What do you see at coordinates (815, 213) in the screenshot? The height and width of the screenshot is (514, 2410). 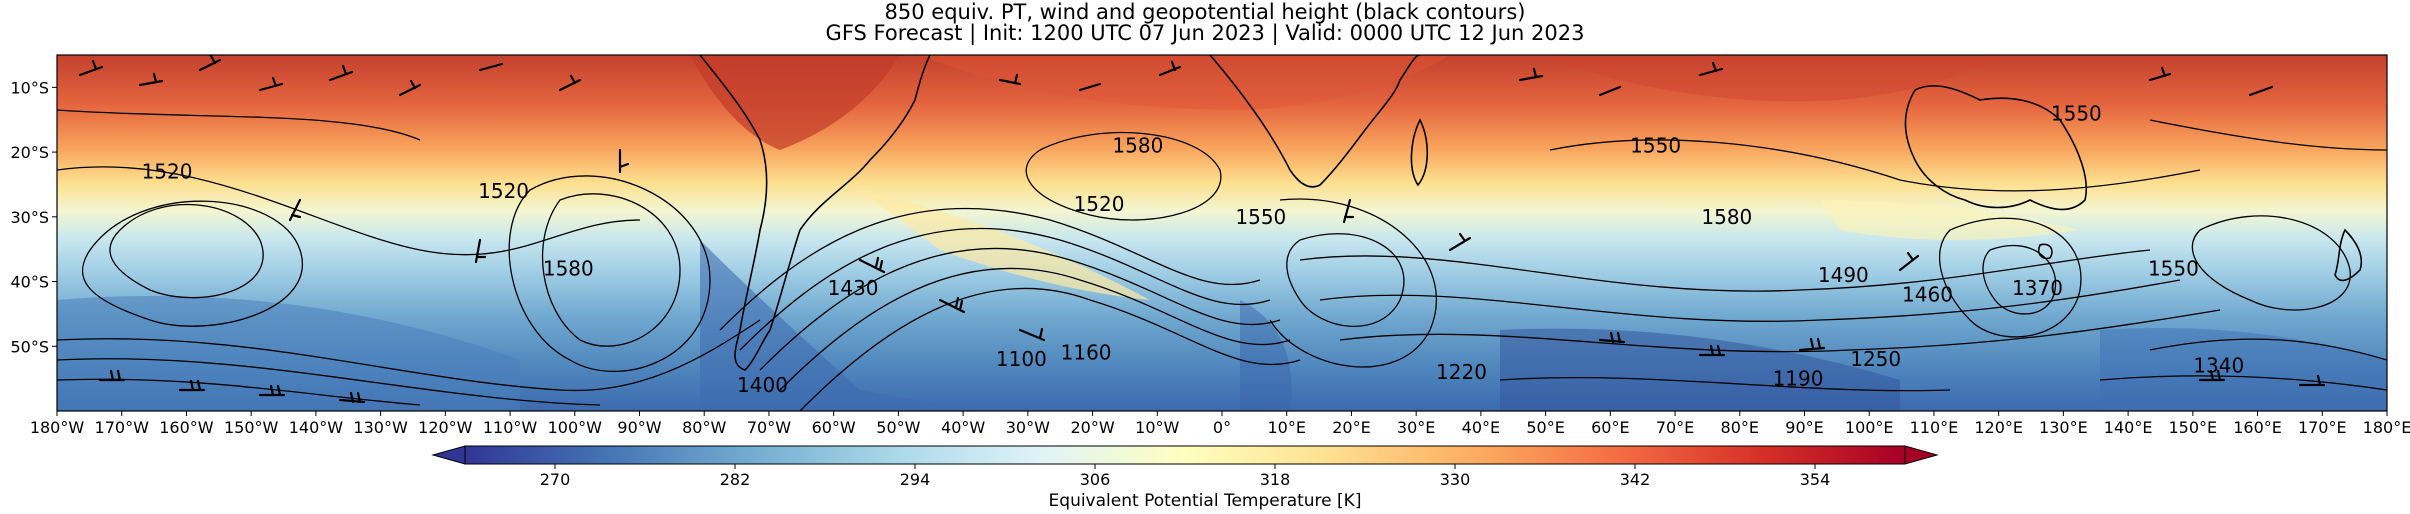 I see `south-america-coast` at bounding box center [815, 213].